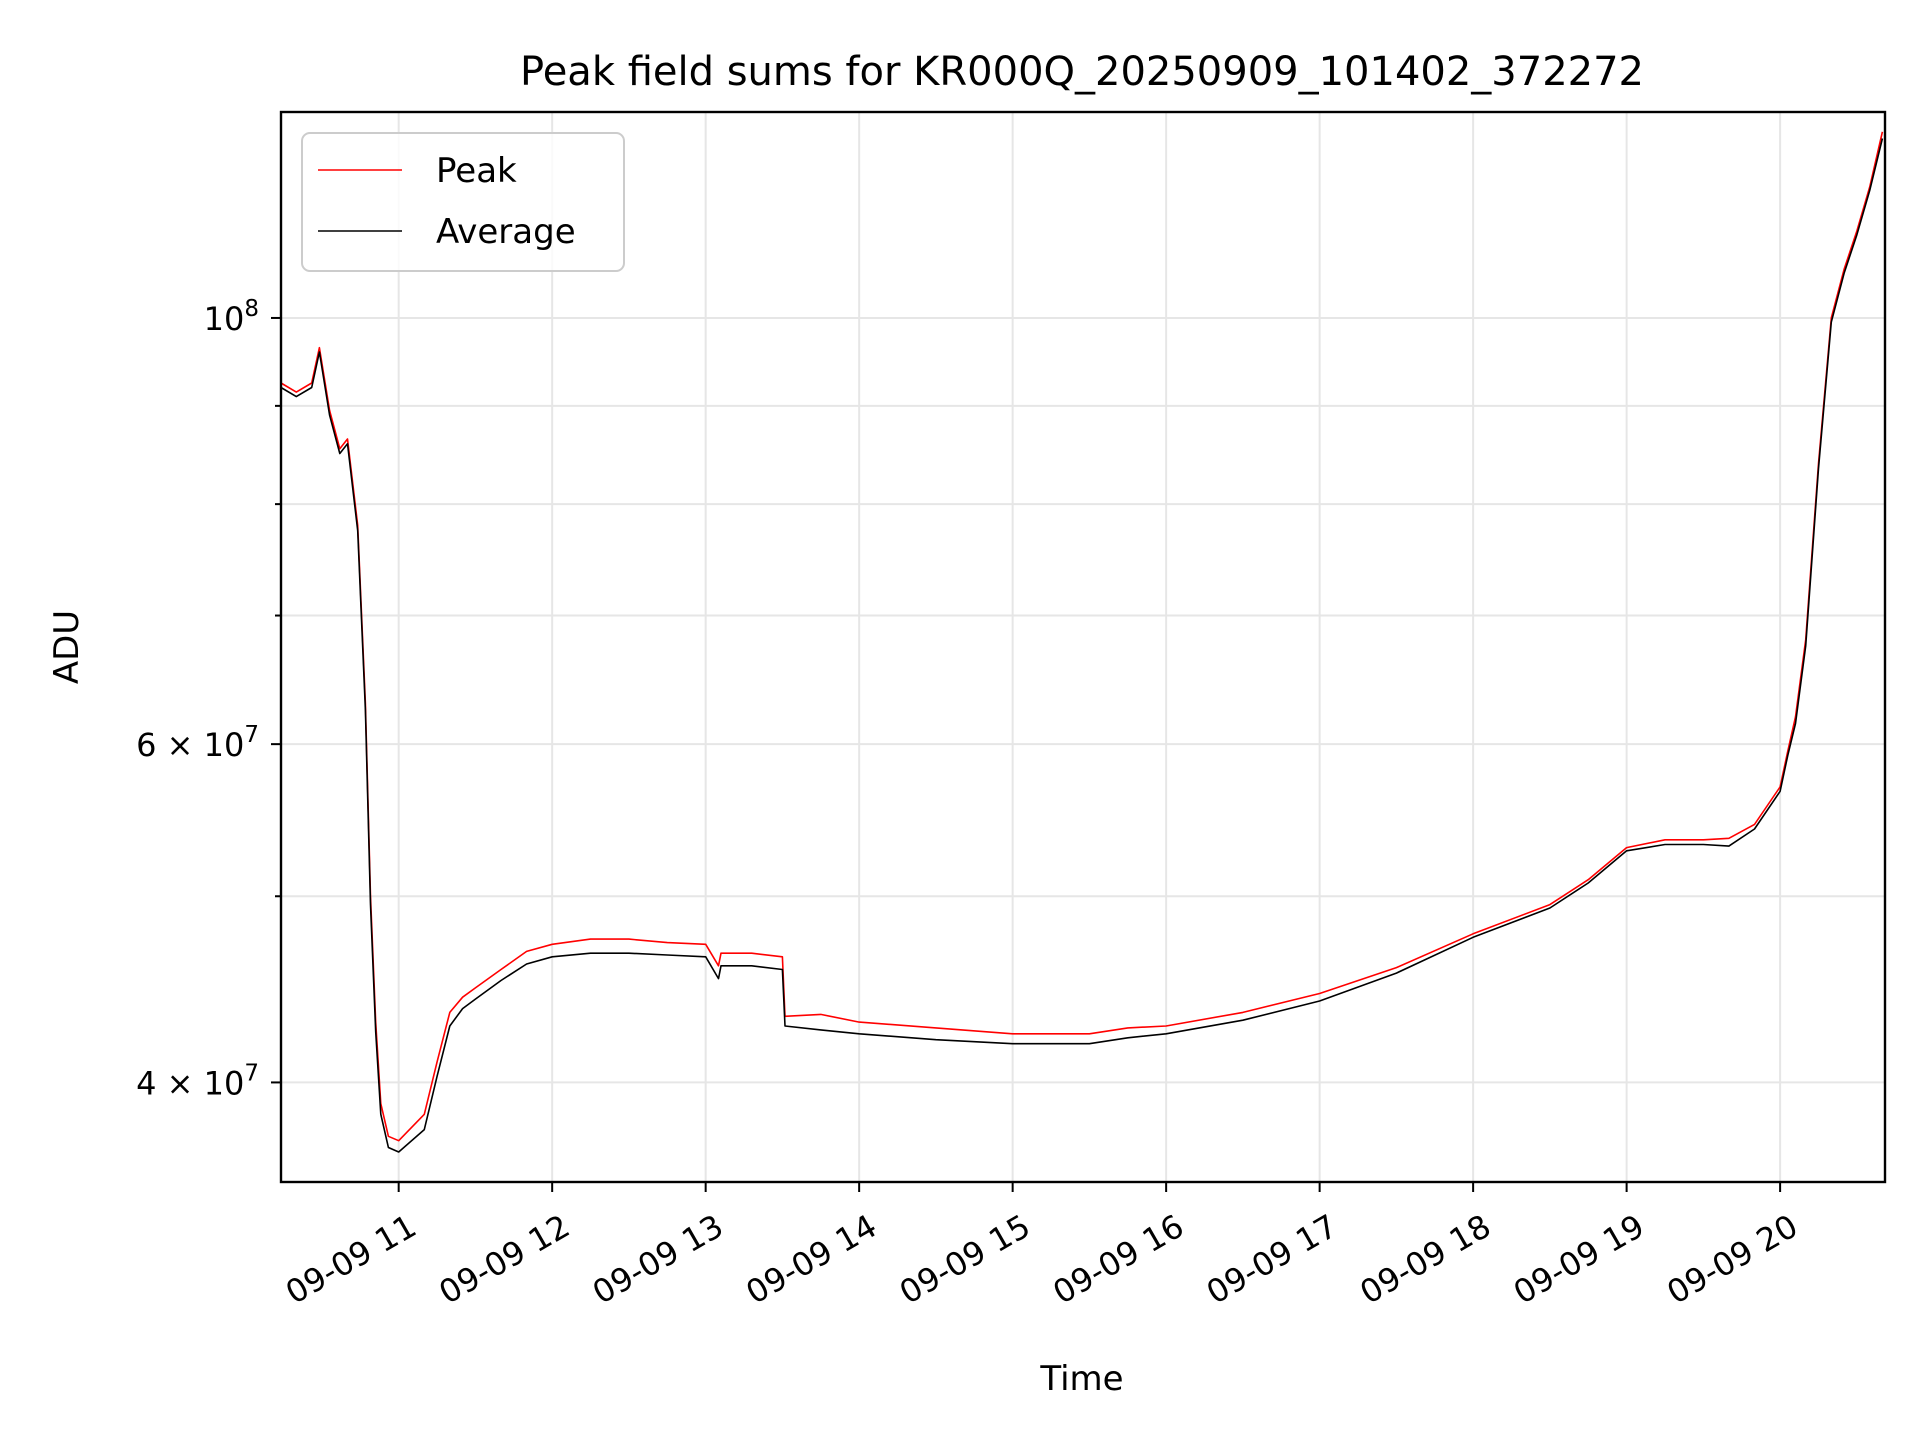 This screenshot has height=1440, width=1920. Describe the element at coordinates (231, 317) in the screenshot. I see `y-tick-label: 108` at that location.